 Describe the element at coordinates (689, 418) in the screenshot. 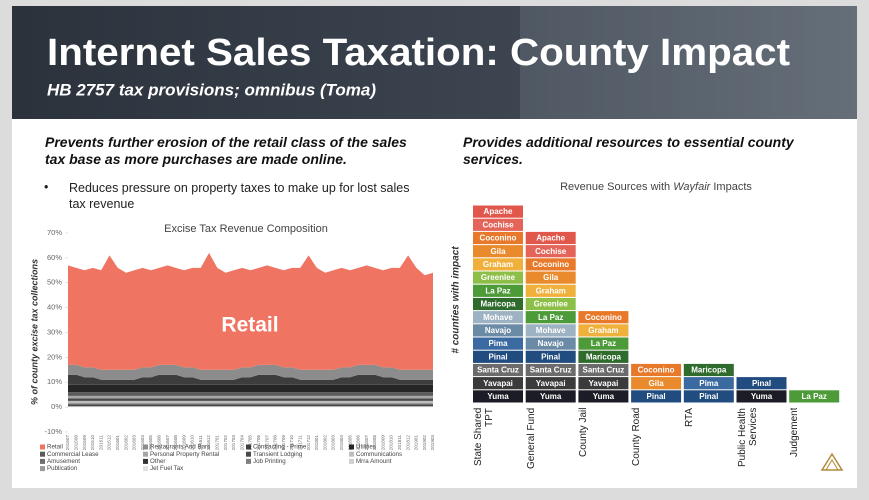

I see `category-label: RTA` at that location.